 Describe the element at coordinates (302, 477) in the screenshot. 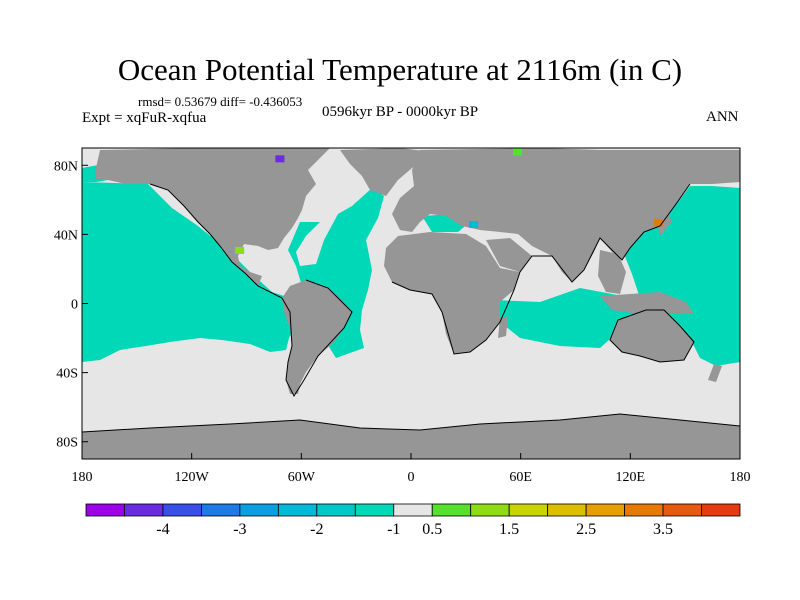

I see `lon-tick-label: 60W` at that location.